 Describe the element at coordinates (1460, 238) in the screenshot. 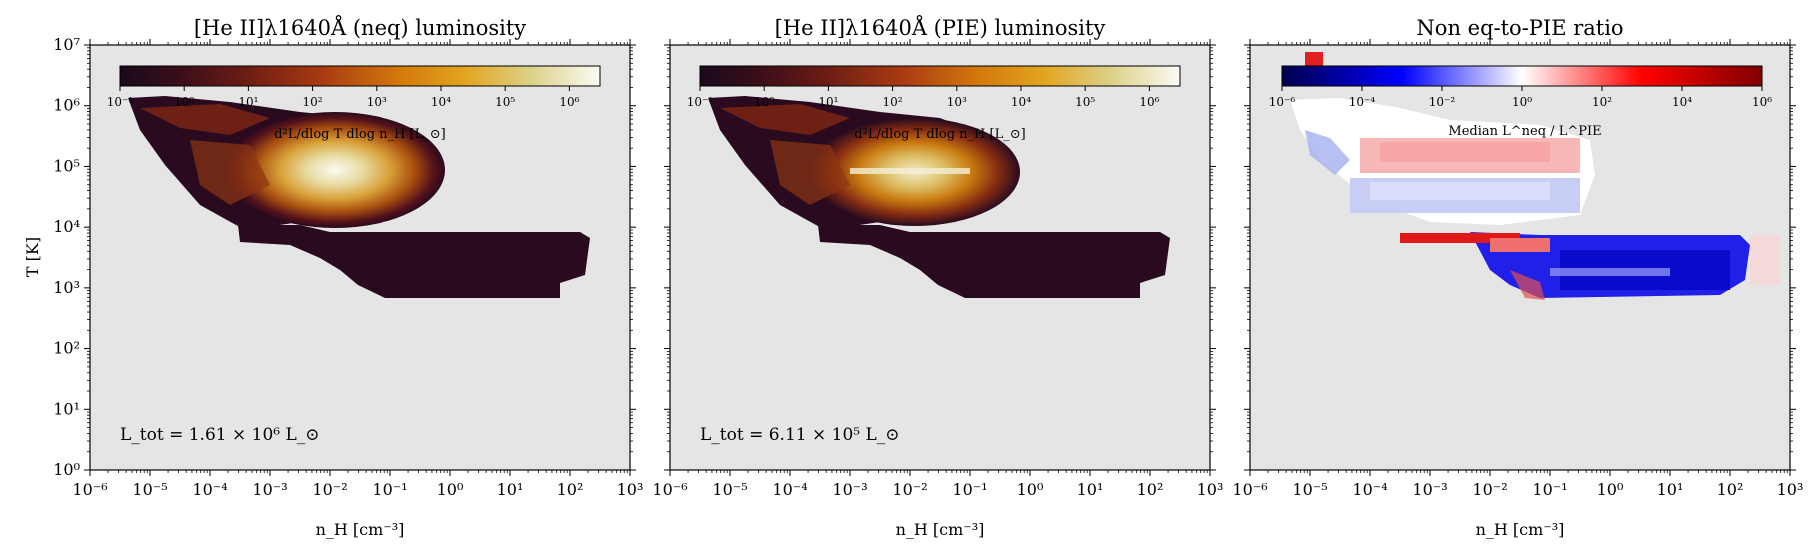

I see `high-ratio-stripe` at that location.